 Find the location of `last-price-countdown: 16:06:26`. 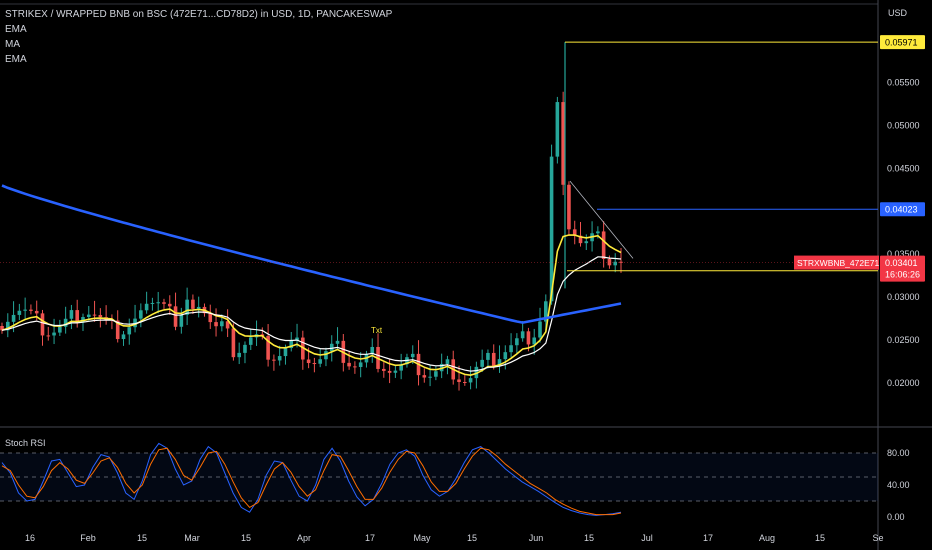

last-price-countdown: 16:06:26 is located at coordinates (902, 275).